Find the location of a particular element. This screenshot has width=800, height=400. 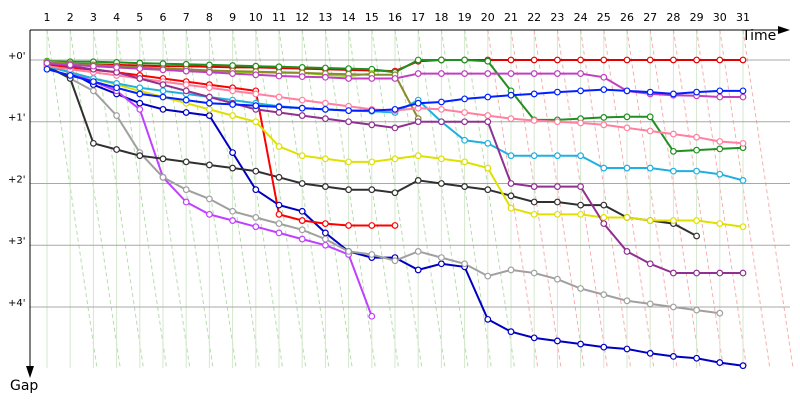

x-tick-label: 28 is located at coordinates (673, 17).